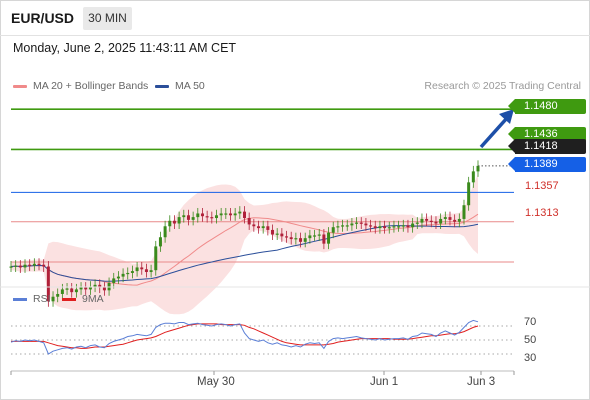  What do you see at coordinates (20, 299) in the screenshot?
I see `rsi-swatch` at bounding box center [20, 299].